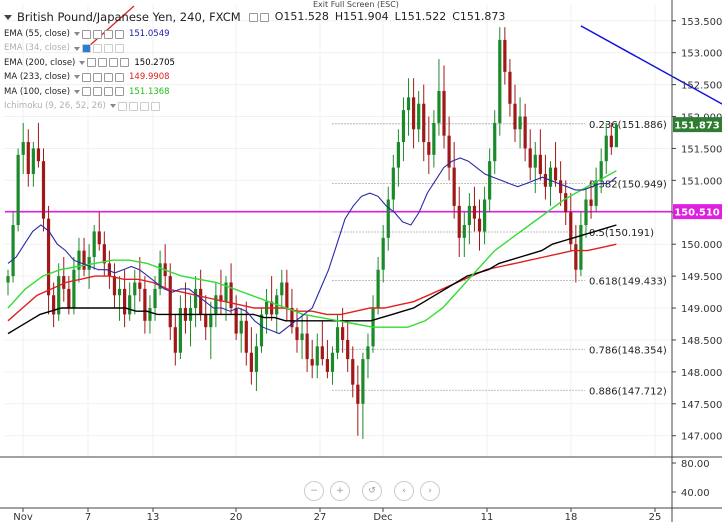  What do you see at coordinates (40, 62) in the screenshot?
I see `indicator-label: EMA (200, close)` at bounding box center [40, 62].